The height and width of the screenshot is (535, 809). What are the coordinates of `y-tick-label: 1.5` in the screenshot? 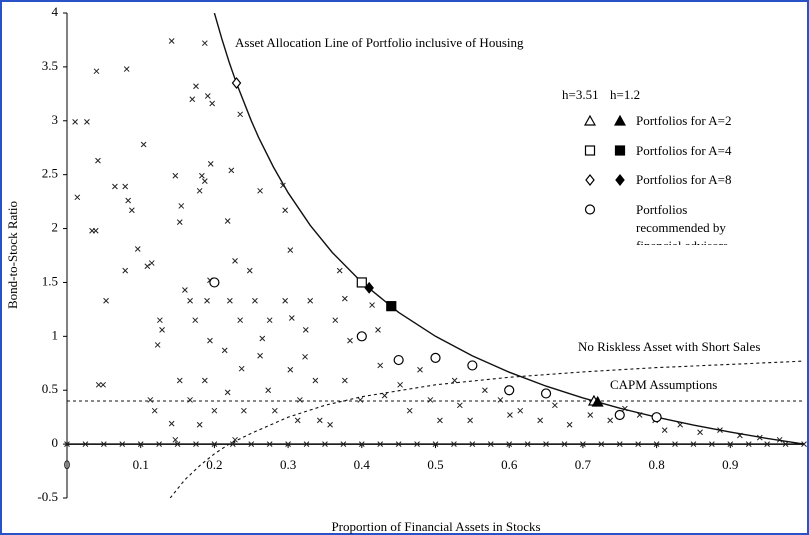 It's located at (50, 280).